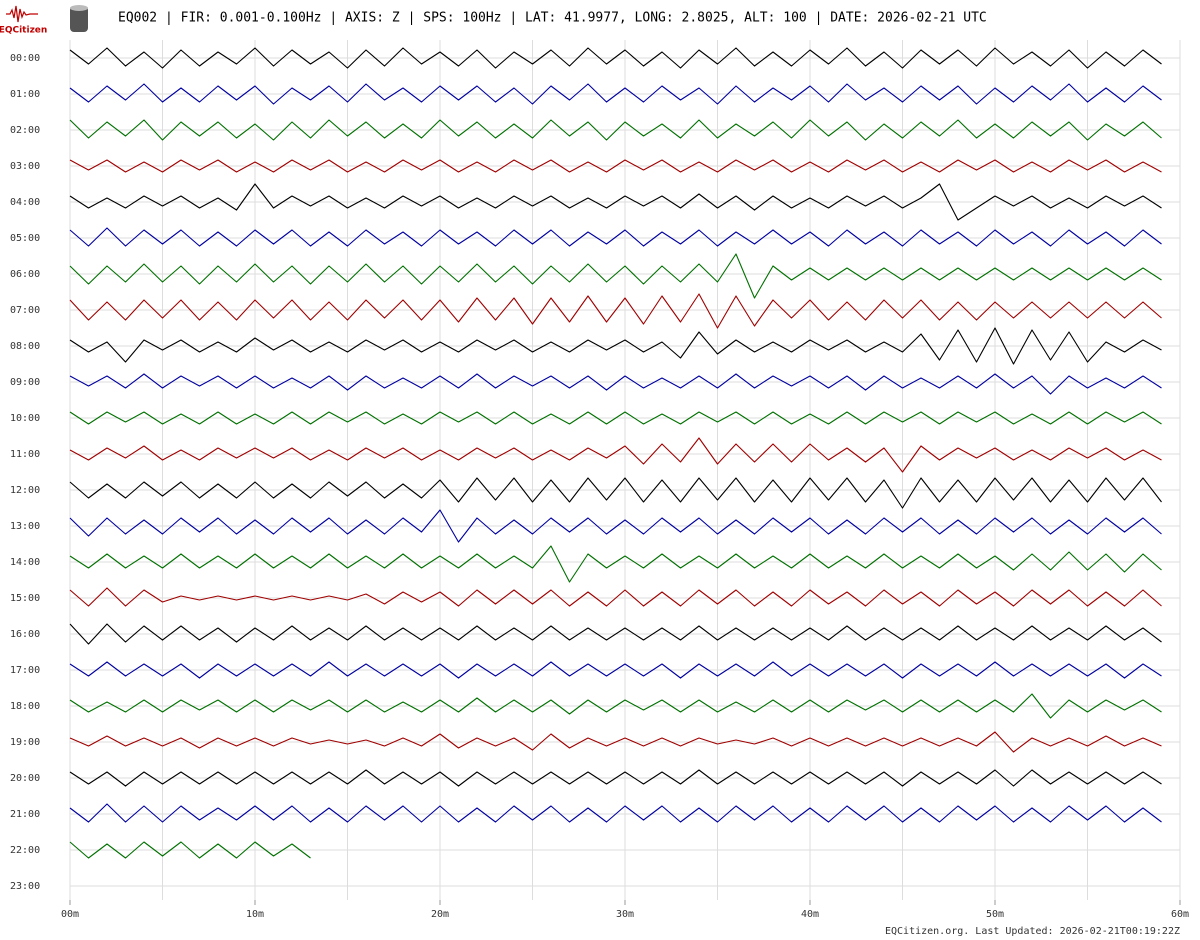 This screenshot has width=1200, height=940. Describe the element at coordinates (25, 742) in the screenshot. I see `row-label: 19:00` at that location.